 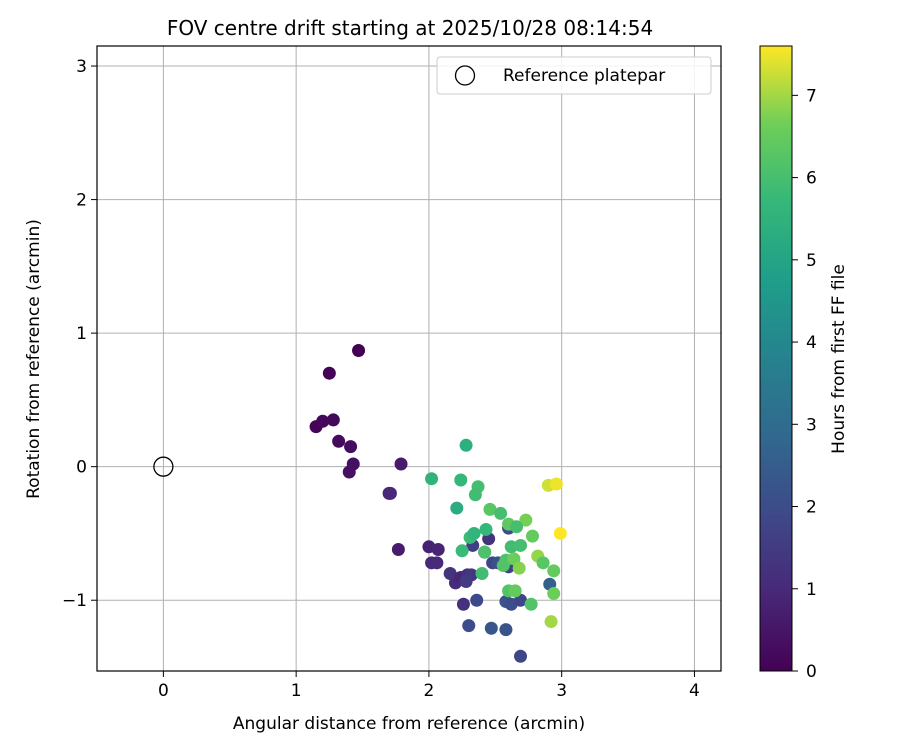 What do you see at coordinates (584, 76) in the screenshot?
I see `legend-label-reference: Reference platepar` at bounding box center [584, 76].